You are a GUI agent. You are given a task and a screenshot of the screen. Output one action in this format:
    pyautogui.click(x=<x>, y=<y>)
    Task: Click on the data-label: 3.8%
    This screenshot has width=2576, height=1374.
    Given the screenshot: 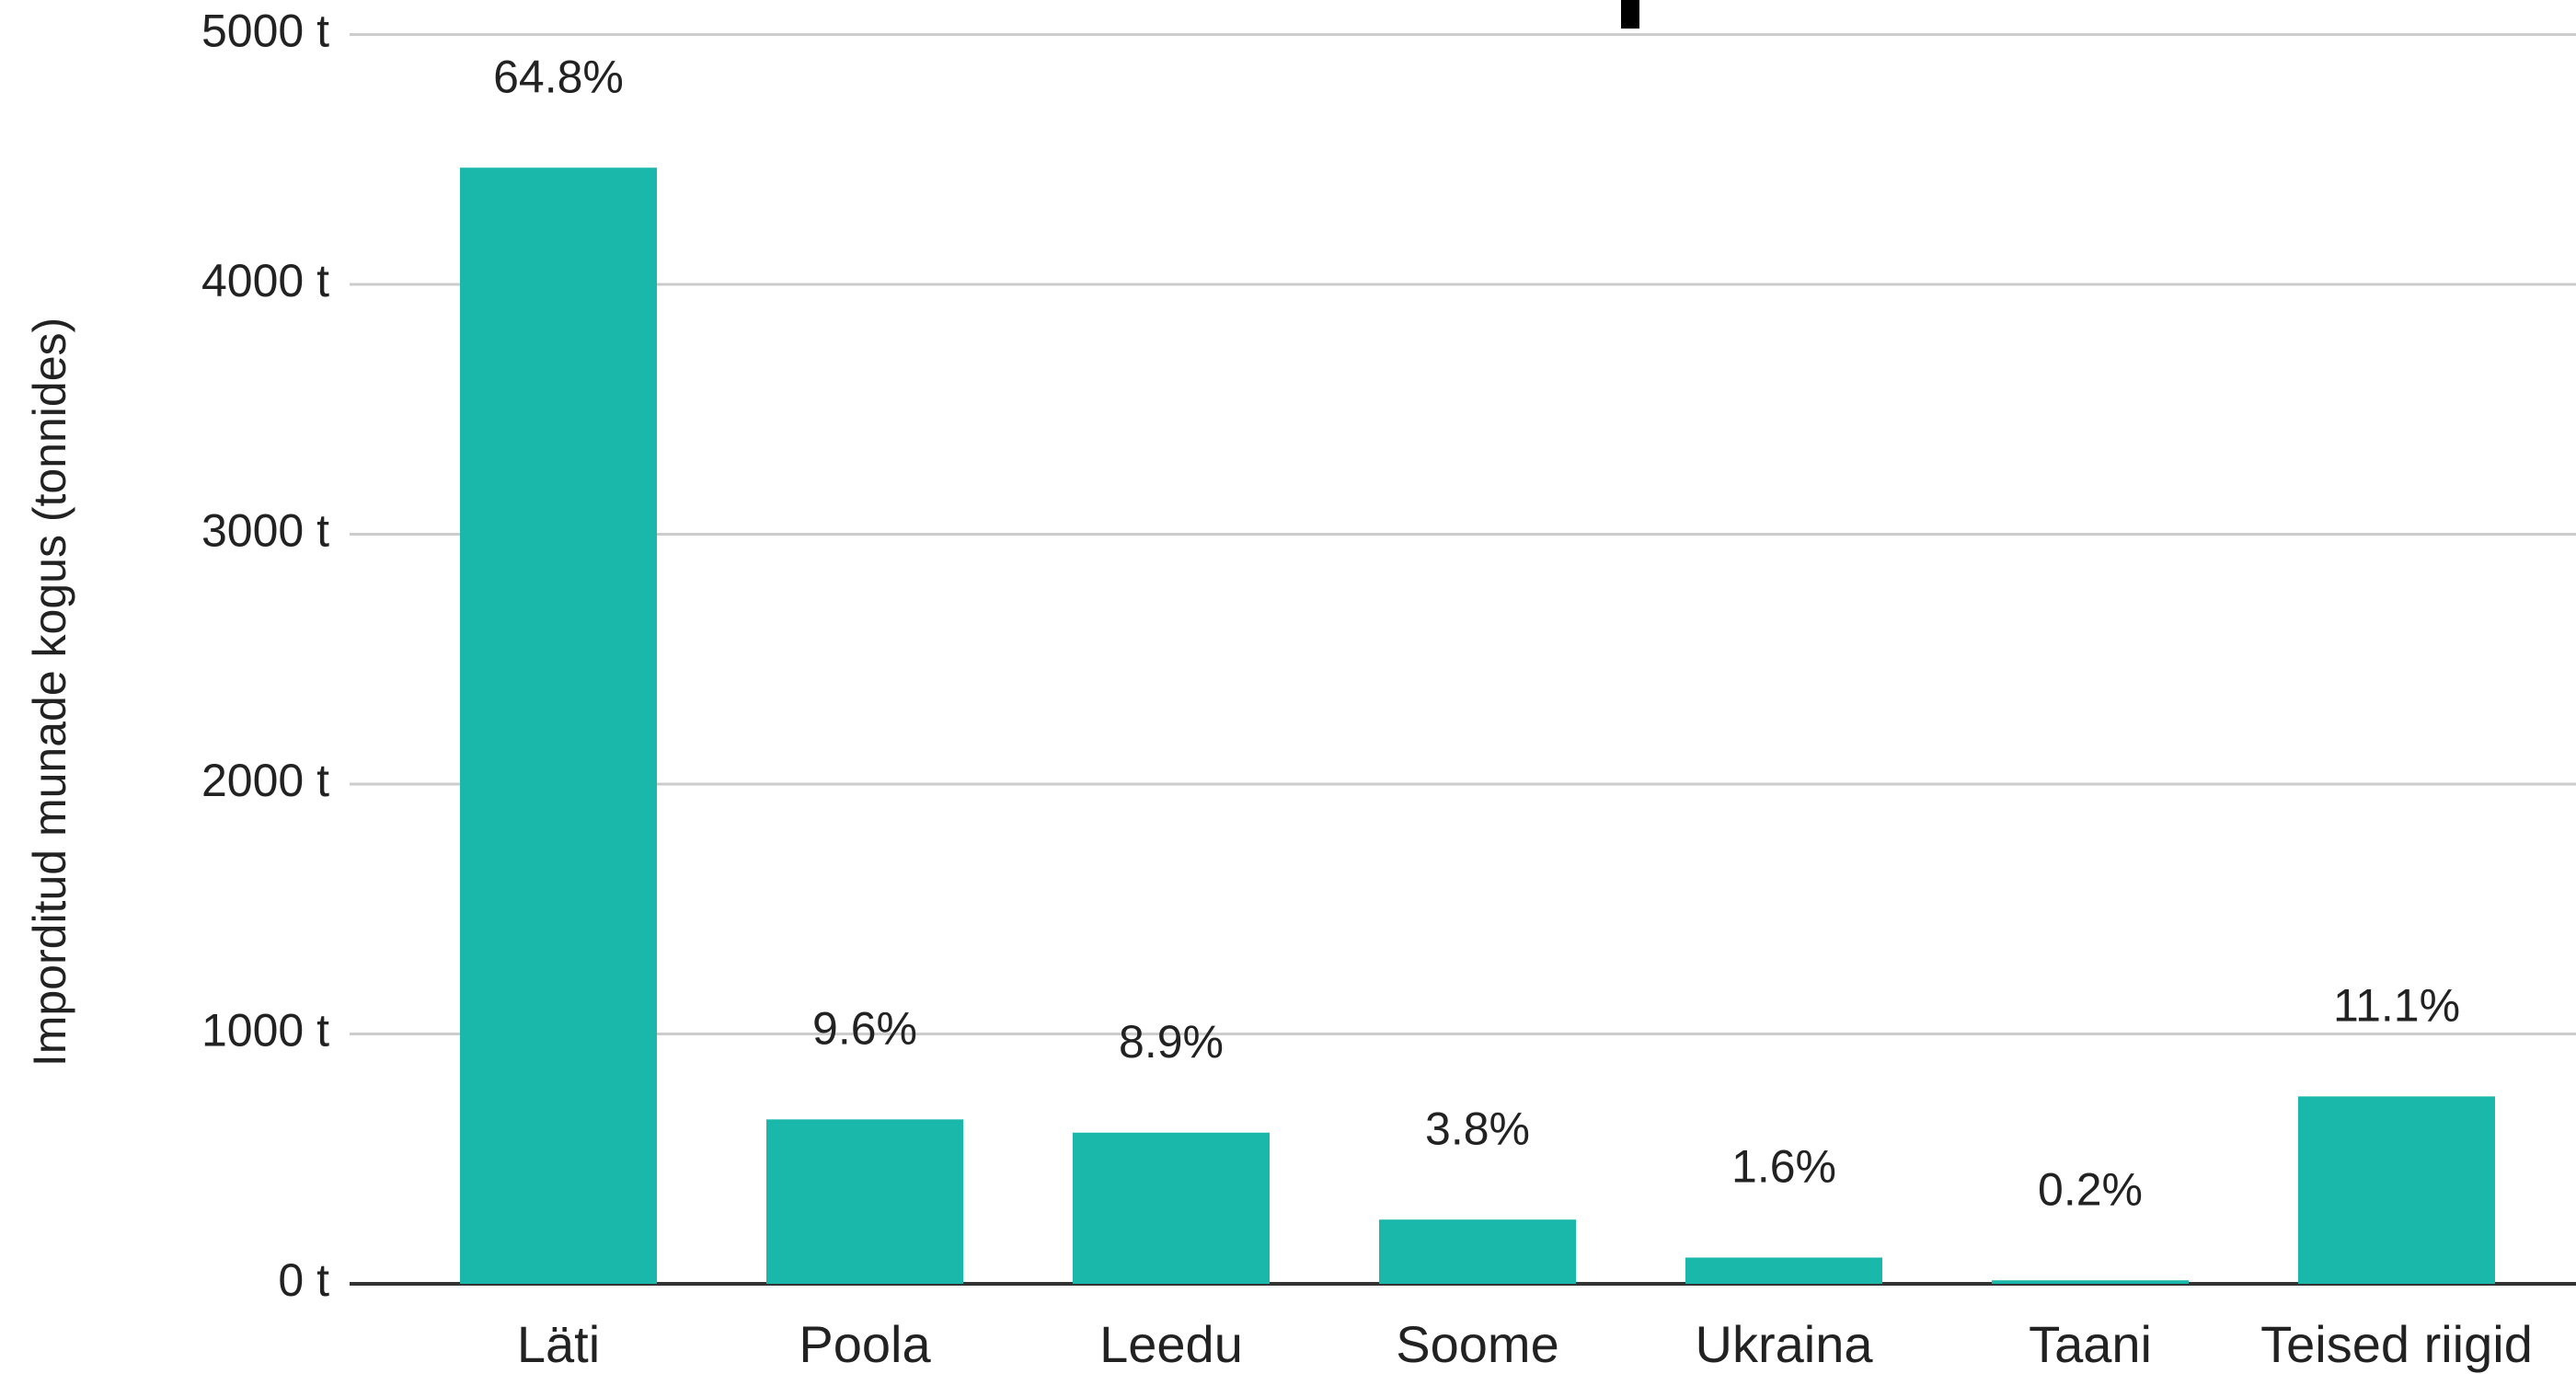 What is the action you would take?
    pyautogui.click(x=1477, y=1128)
    